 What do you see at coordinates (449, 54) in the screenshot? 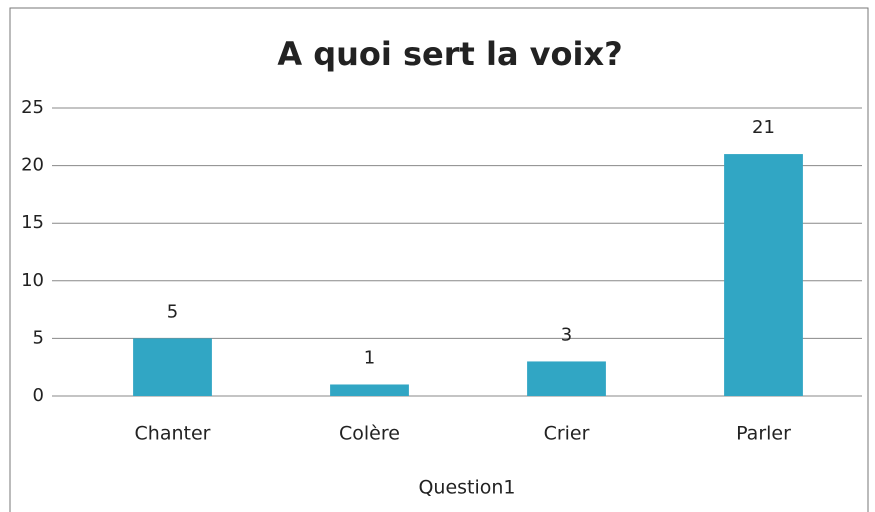
I see `chart-title: A quoi sert la voix?` at bounding box center [449, 54].